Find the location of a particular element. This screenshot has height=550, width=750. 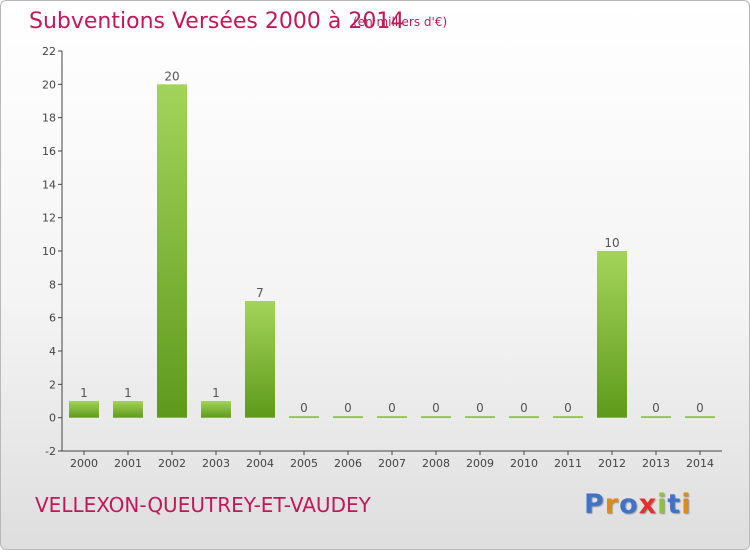

x-tick-label: 2012 is located at coordinates (612, 463).